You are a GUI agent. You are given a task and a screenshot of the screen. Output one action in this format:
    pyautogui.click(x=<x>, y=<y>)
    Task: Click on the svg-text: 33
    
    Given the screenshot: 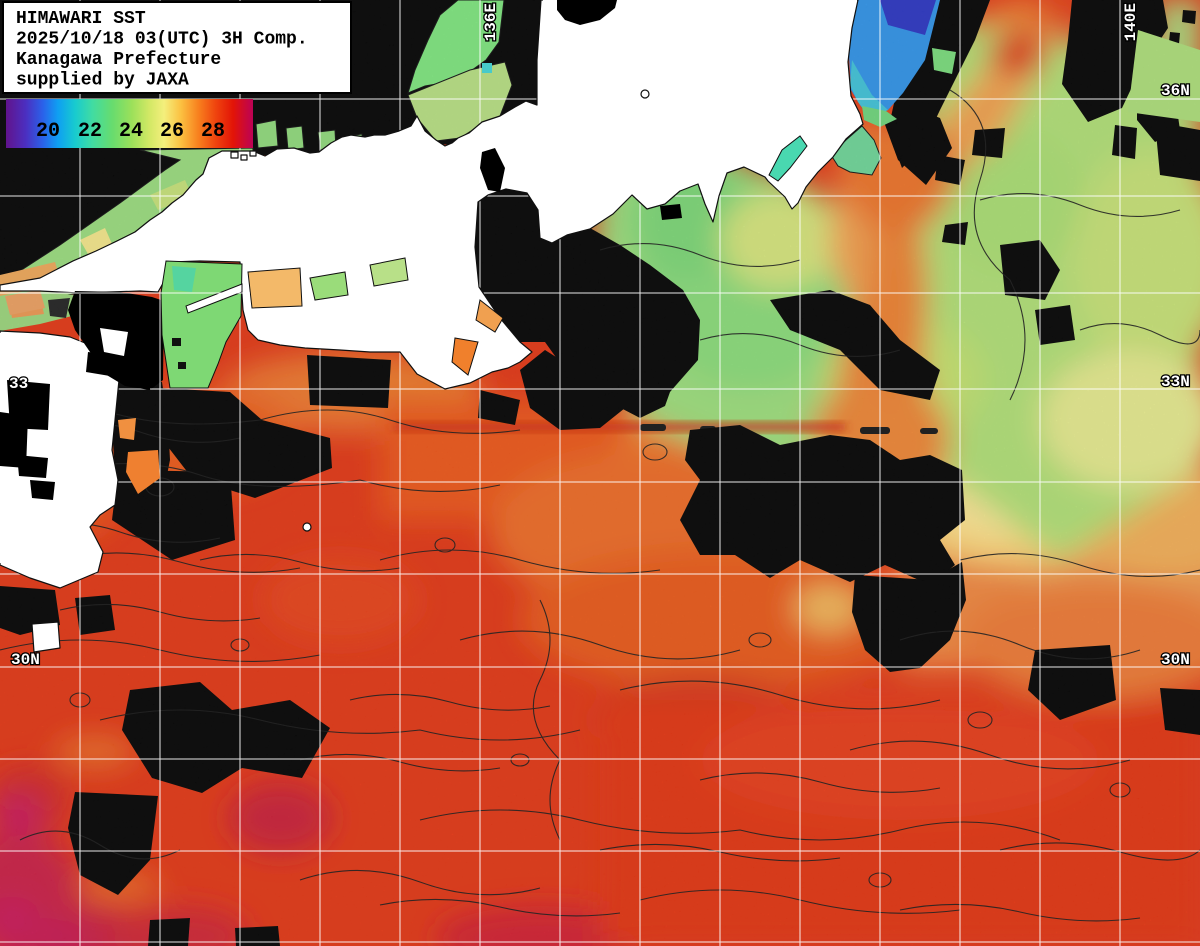 What is the action you would take?
    pyautogui.click(x=18, y=384)
    